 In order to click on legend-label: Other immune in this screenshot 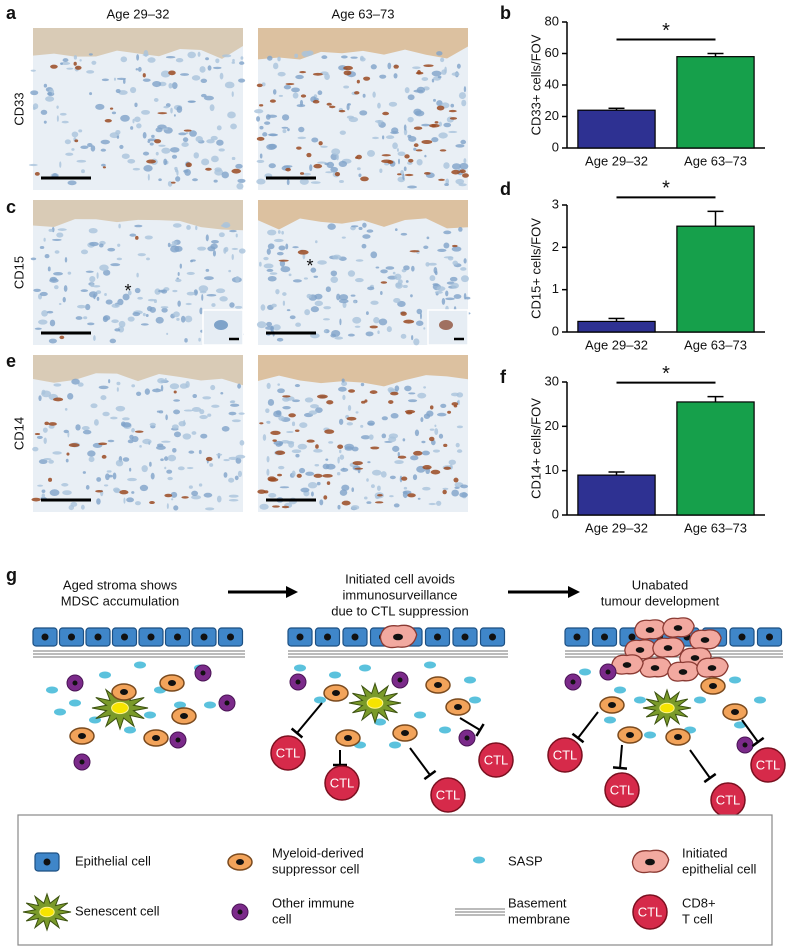, I will do `click(313, 902)`.